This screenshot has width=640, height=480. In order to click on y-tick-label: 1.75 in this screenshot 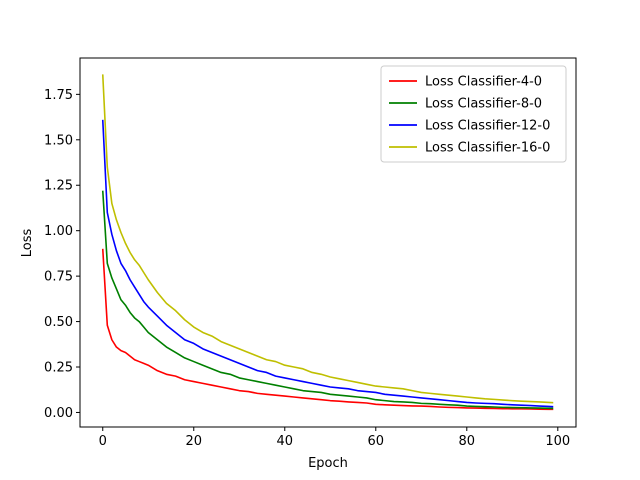, I will do `click(58, 95)`.